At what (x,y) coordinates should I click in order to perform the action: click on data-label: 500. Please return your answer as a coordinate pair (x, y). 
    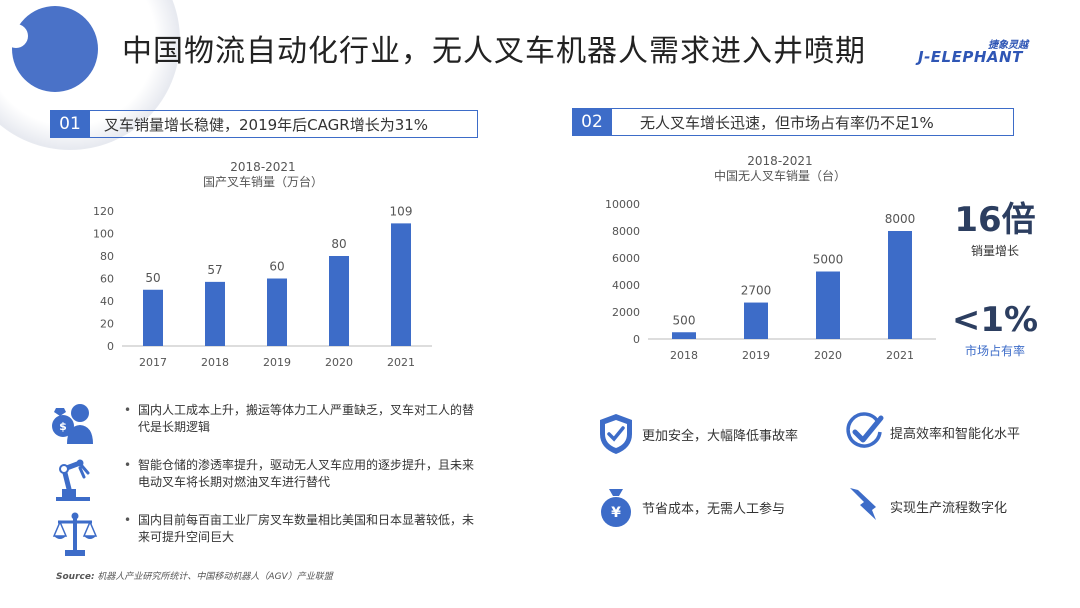
    Looking at the image, I should click on (684, 320).